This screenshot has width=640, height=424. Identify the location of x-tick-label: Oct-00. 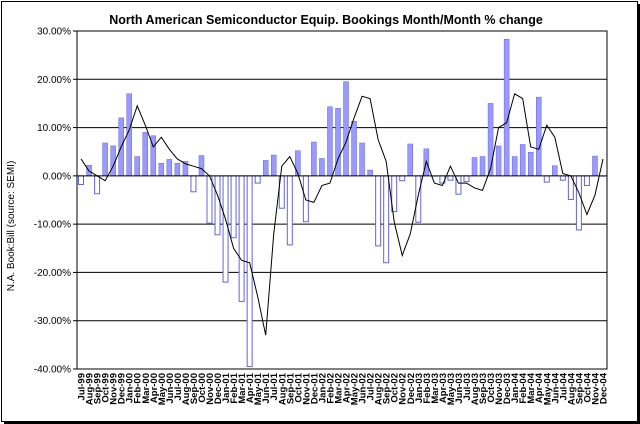
(202, 388).